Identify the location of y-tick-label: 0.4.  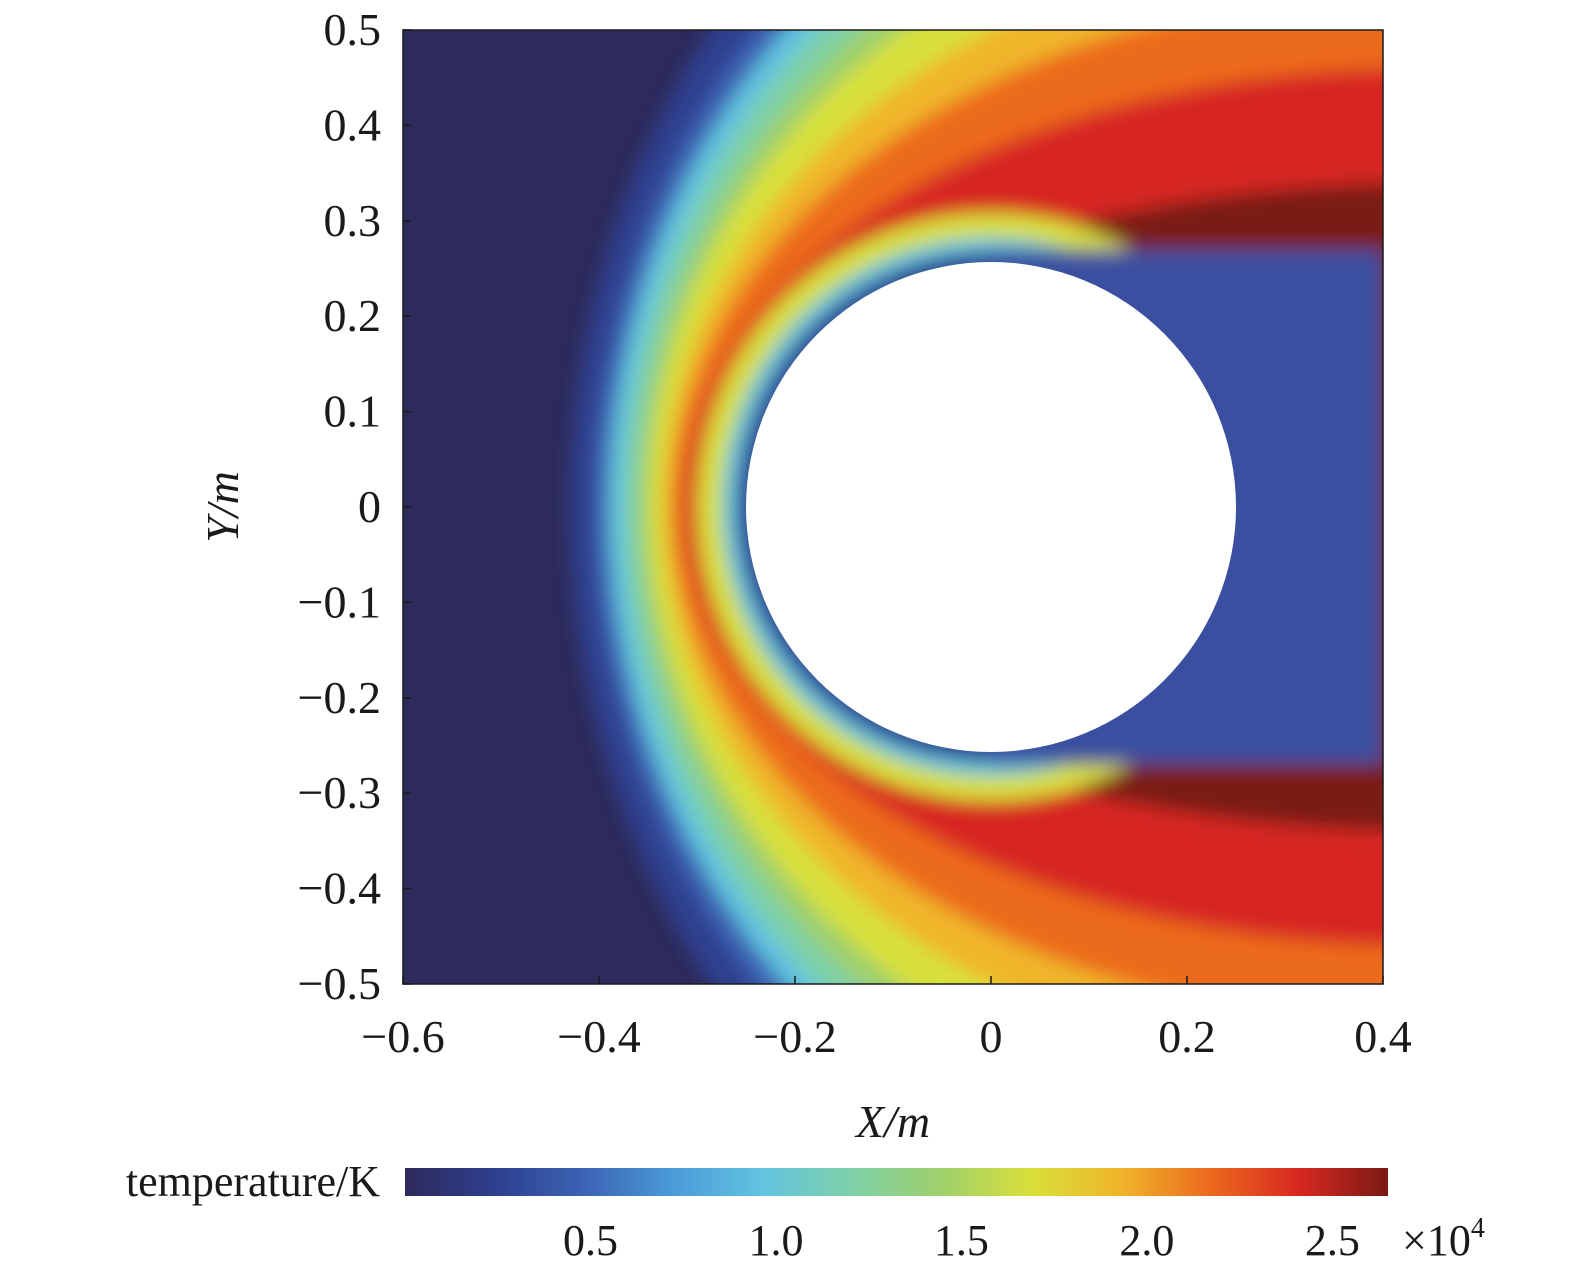
(353, 124).